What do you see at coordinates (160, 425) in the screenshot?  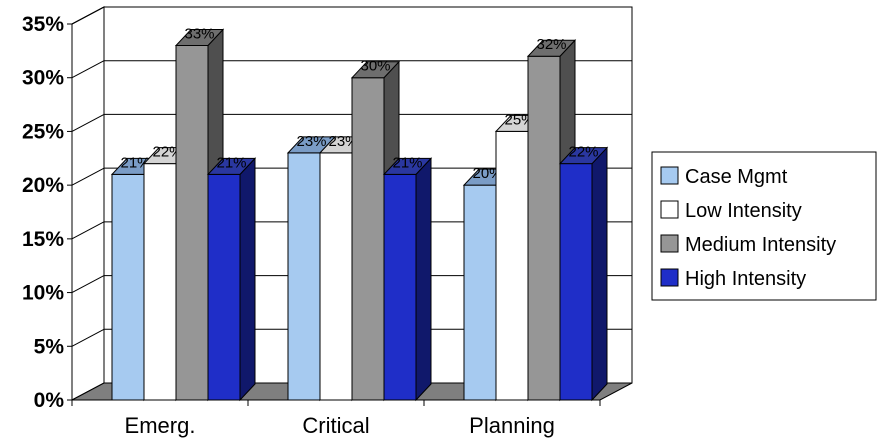 I see `x-tick-label: Emerg.` at bounding box center [160, 425].